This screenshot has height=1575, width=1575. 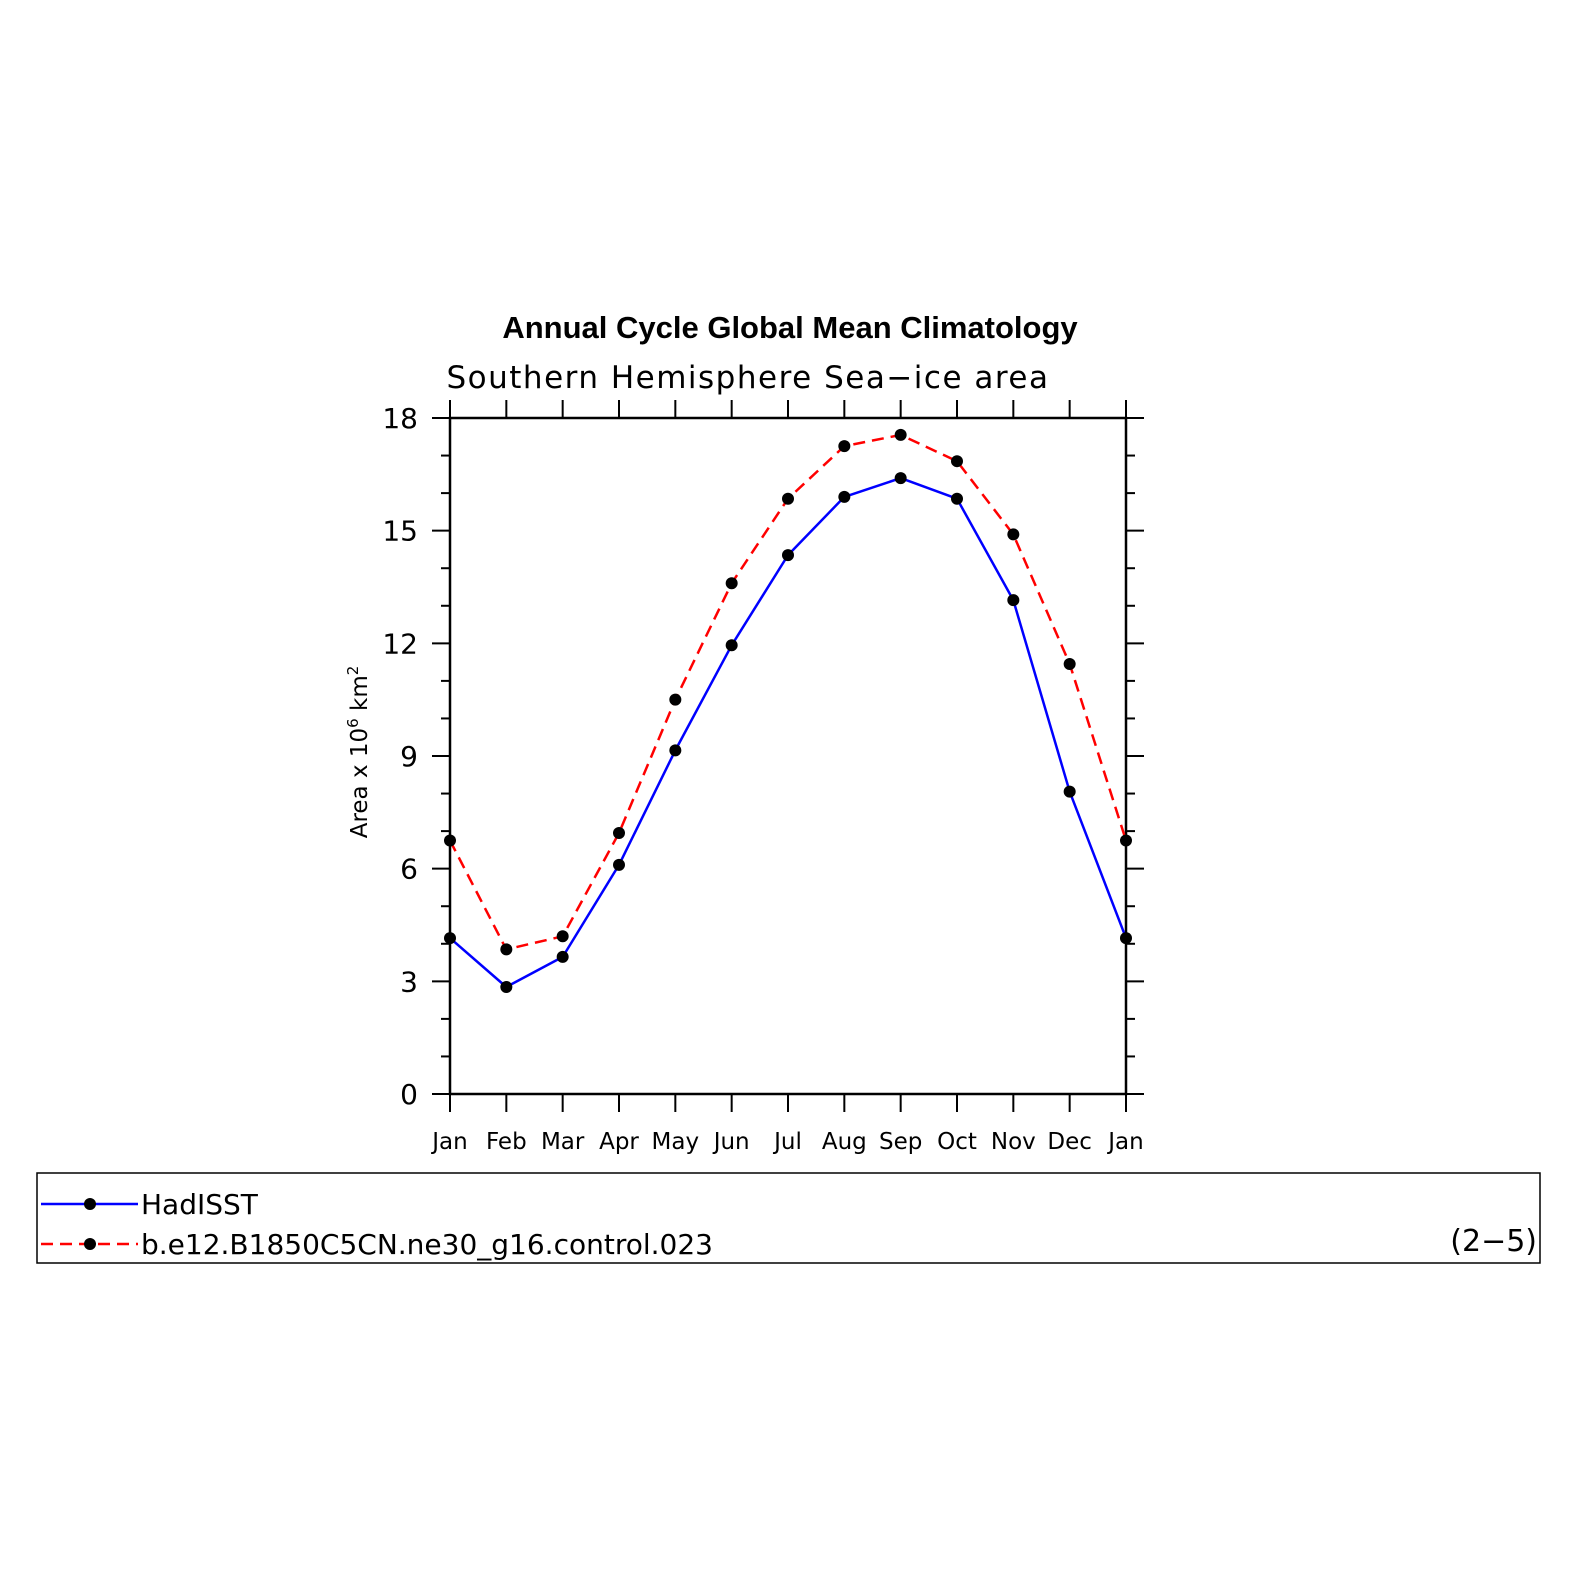 What do you see at coordinates (1013, 1142) in the screenshot?
I see `x-tick-label: Nov` at bounding box center [1013, 1142].